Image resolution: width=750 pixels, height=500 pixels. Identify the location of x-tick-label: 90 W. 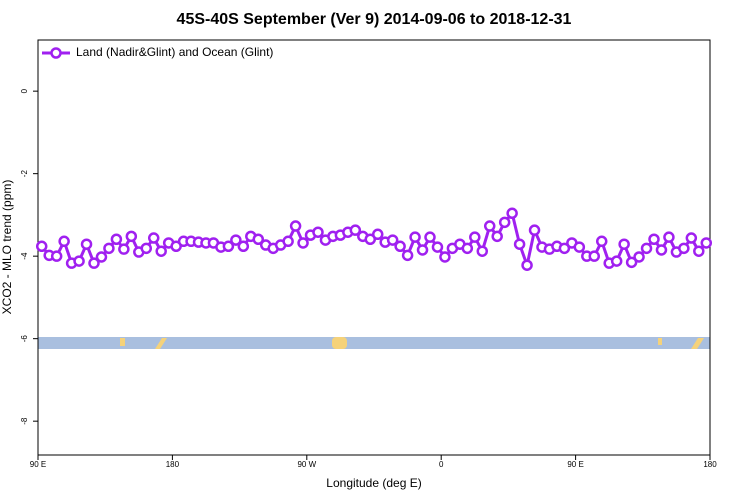
(306, 464).